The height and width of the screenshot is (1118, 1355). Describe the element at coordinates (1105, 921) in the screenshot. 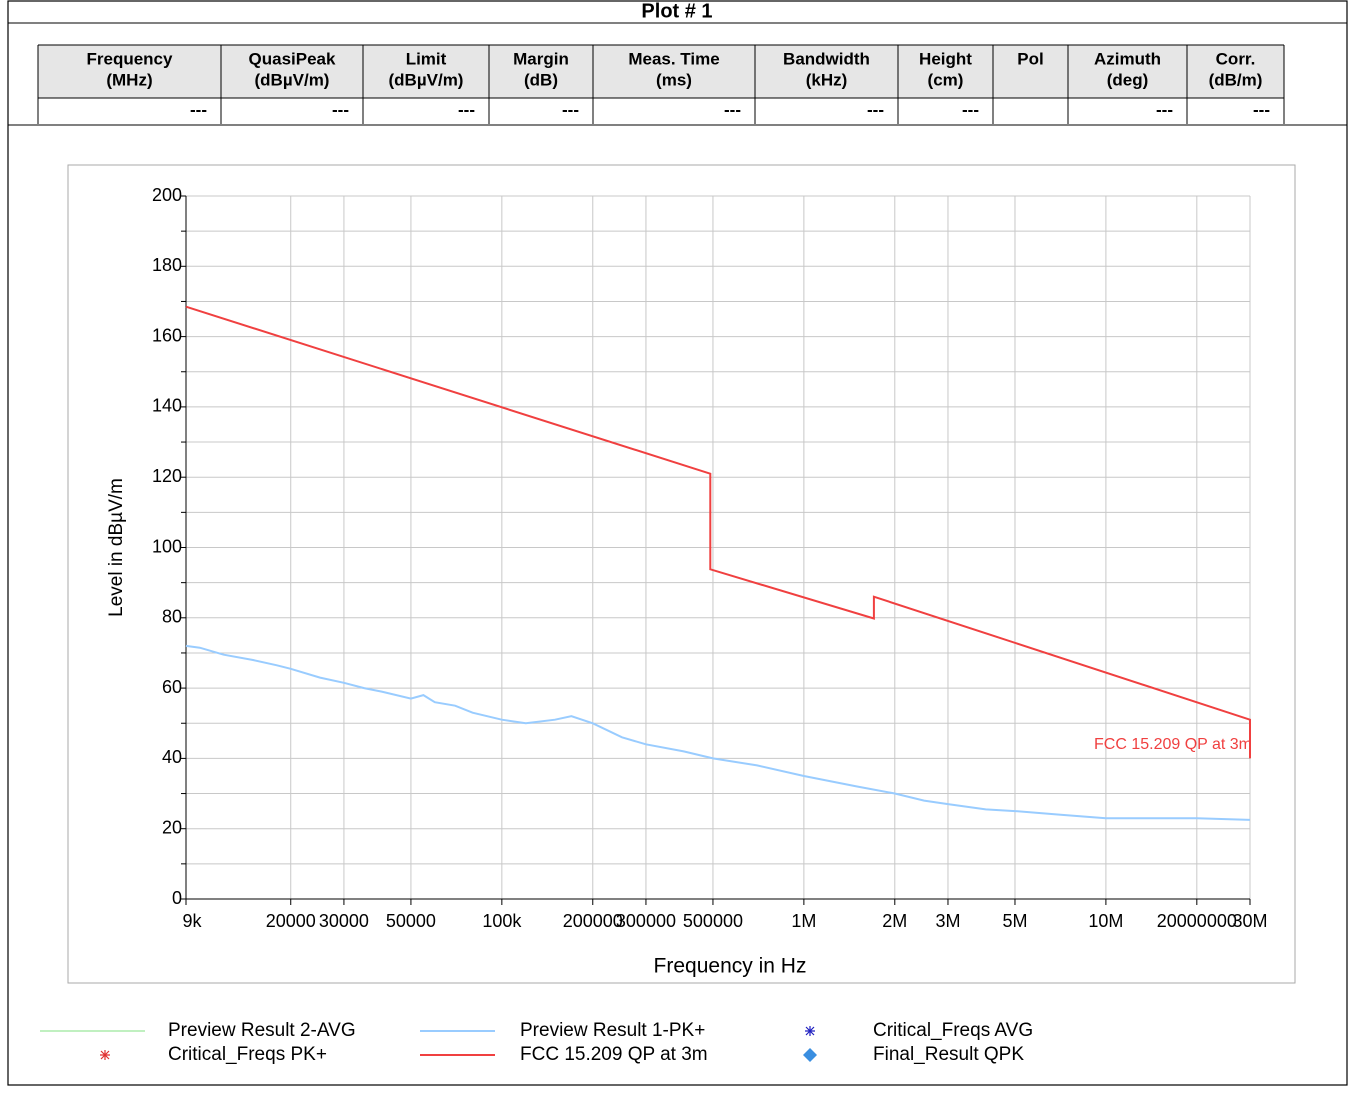

I see `x-tick-label: 10M` at that location.